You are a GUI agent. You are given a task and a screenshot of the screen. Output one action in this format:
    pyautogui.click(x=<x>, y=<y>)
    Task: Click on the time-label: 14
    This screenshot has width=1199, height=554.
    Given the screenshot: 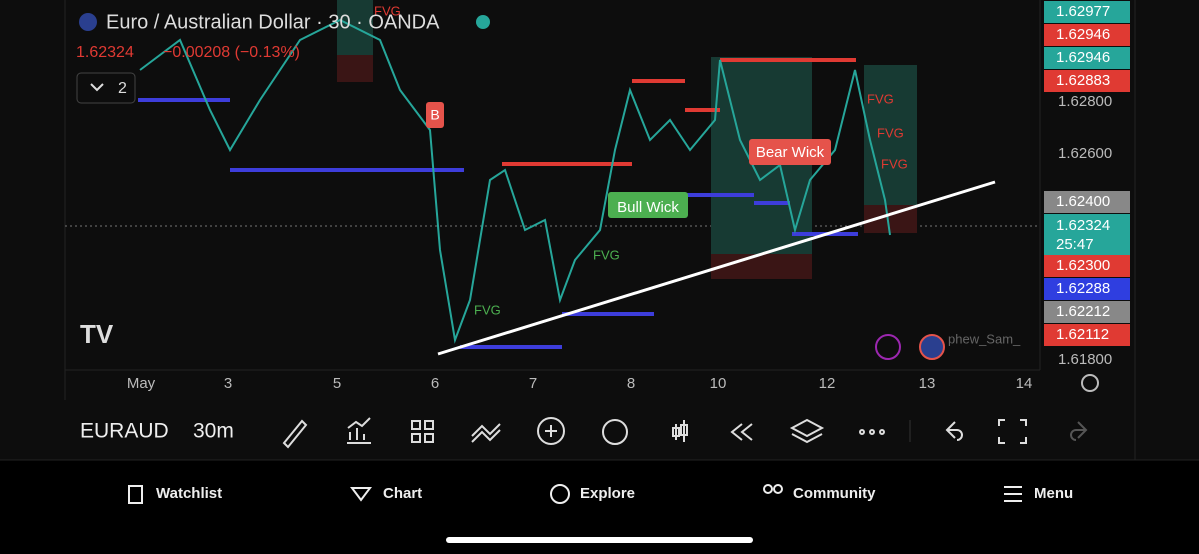 What is the action you would take?
    pyautogui.click(x=1024, y=383)
    